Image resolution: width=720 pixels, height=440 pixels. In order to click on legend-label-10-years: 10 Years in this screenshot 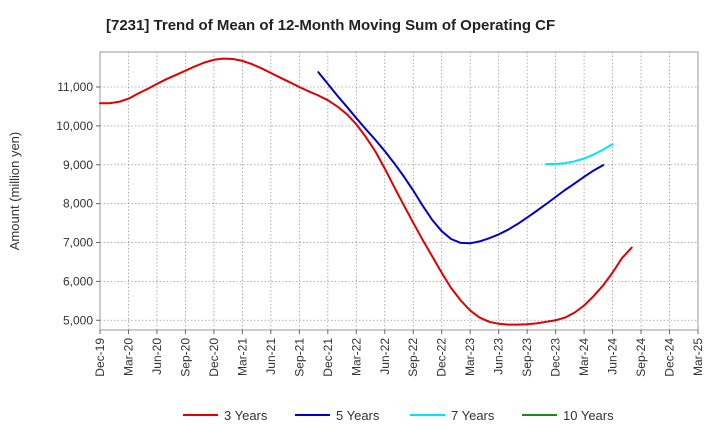, I will do `click(588, 415)`.